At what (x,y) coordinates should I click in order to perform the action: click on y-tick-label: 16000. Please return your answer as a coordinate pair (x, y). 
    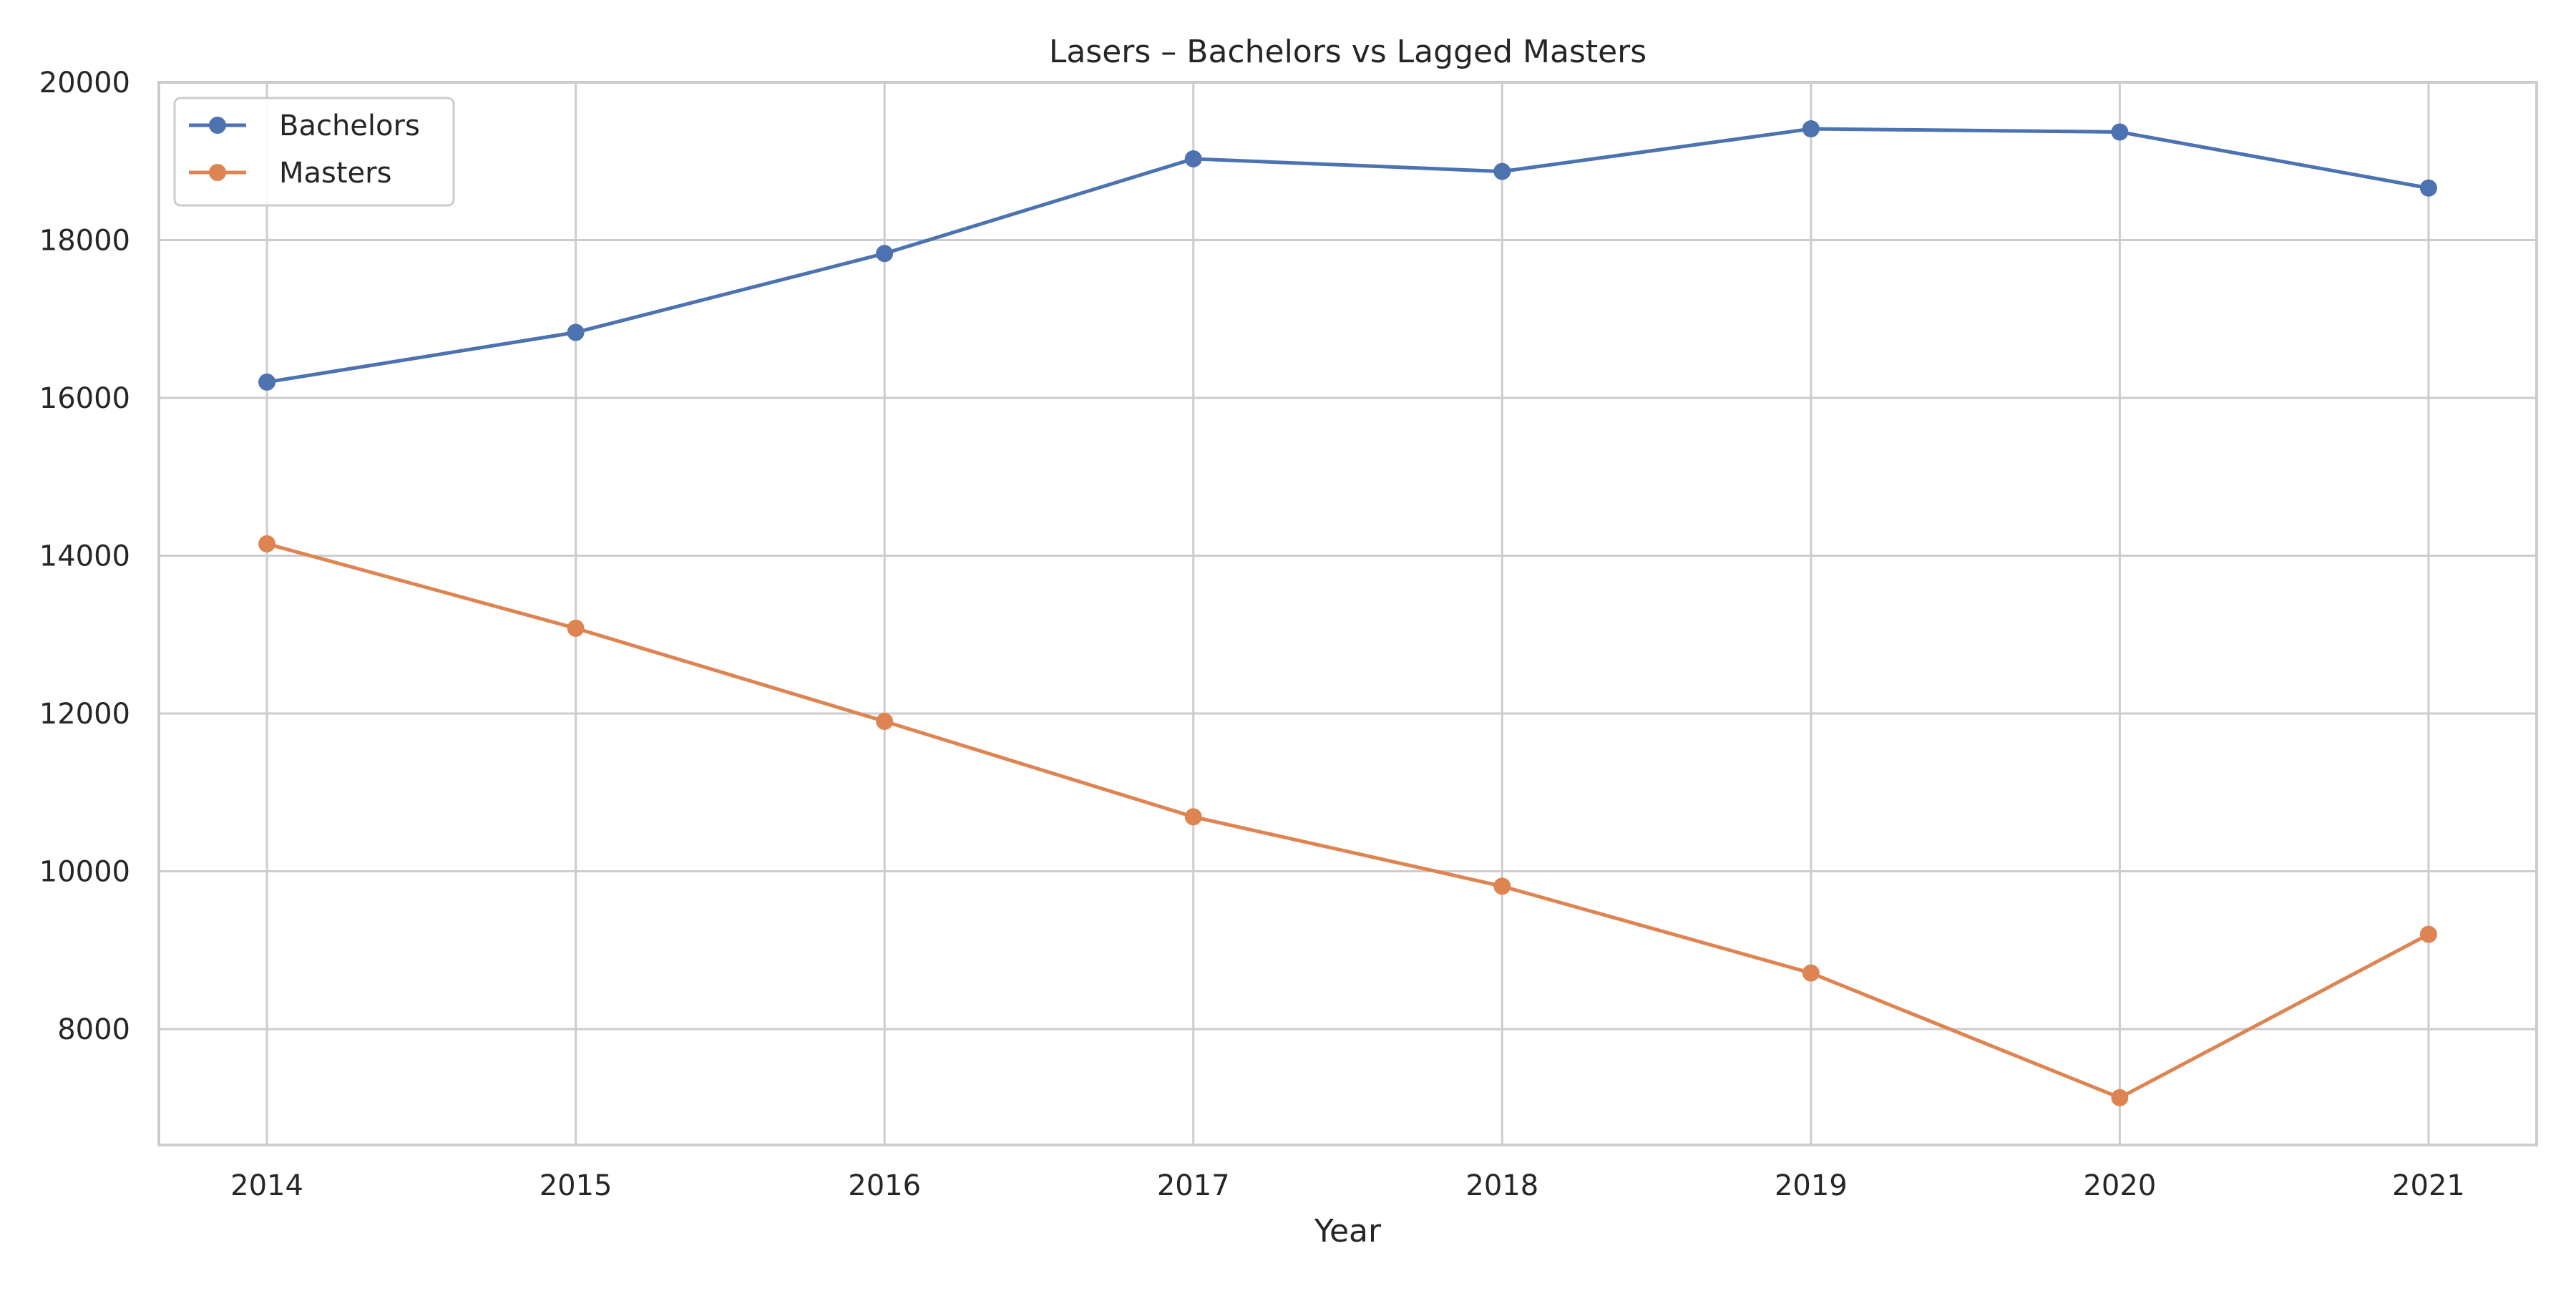
    Looking at the image, I should click on (84, 398).